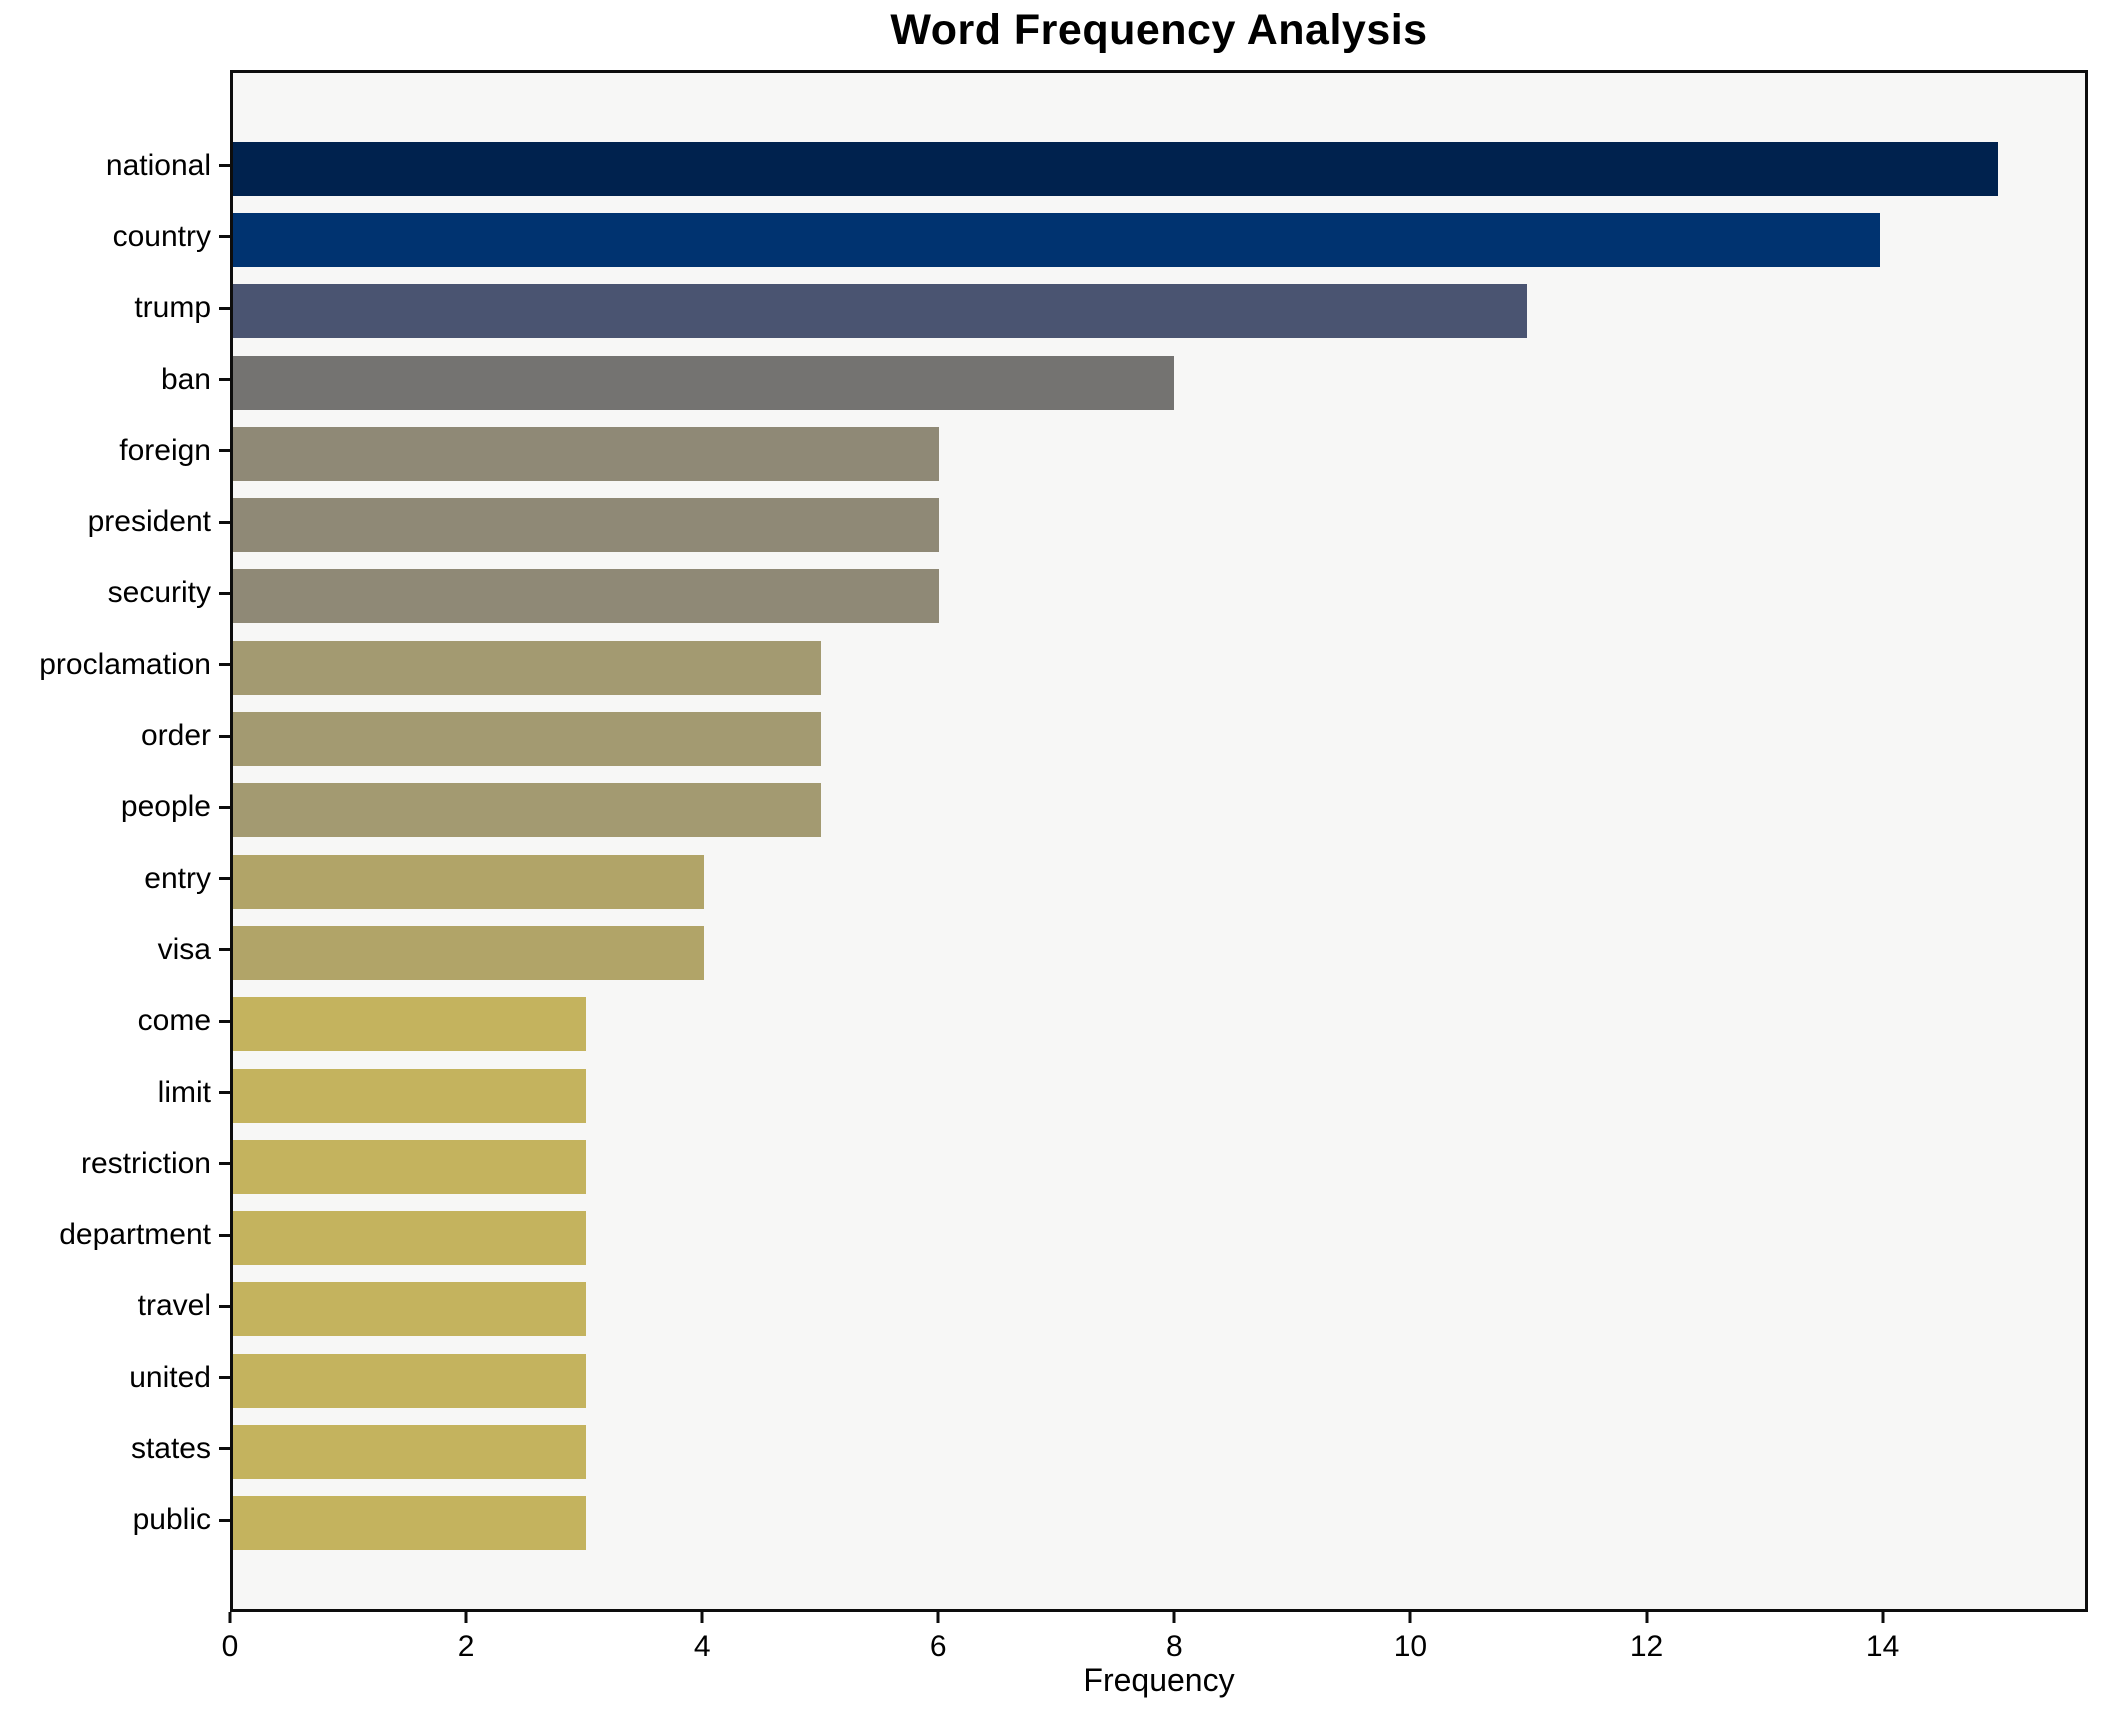 The width and height of the screenshot is (2110, 1722). What do you see at coordinates (409, 1238) in the screenshot?
I see `bar-department` at bounding box center [409, 1238].